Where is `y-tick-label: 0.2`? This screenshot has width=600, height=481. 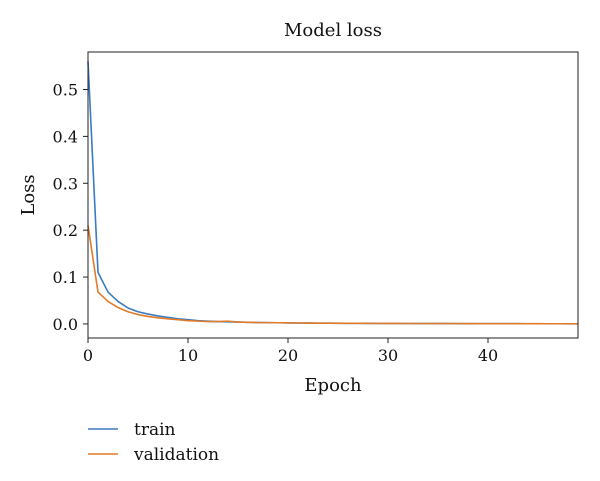 y-tick-label: 0.2 is located at coordinates (65, 230).